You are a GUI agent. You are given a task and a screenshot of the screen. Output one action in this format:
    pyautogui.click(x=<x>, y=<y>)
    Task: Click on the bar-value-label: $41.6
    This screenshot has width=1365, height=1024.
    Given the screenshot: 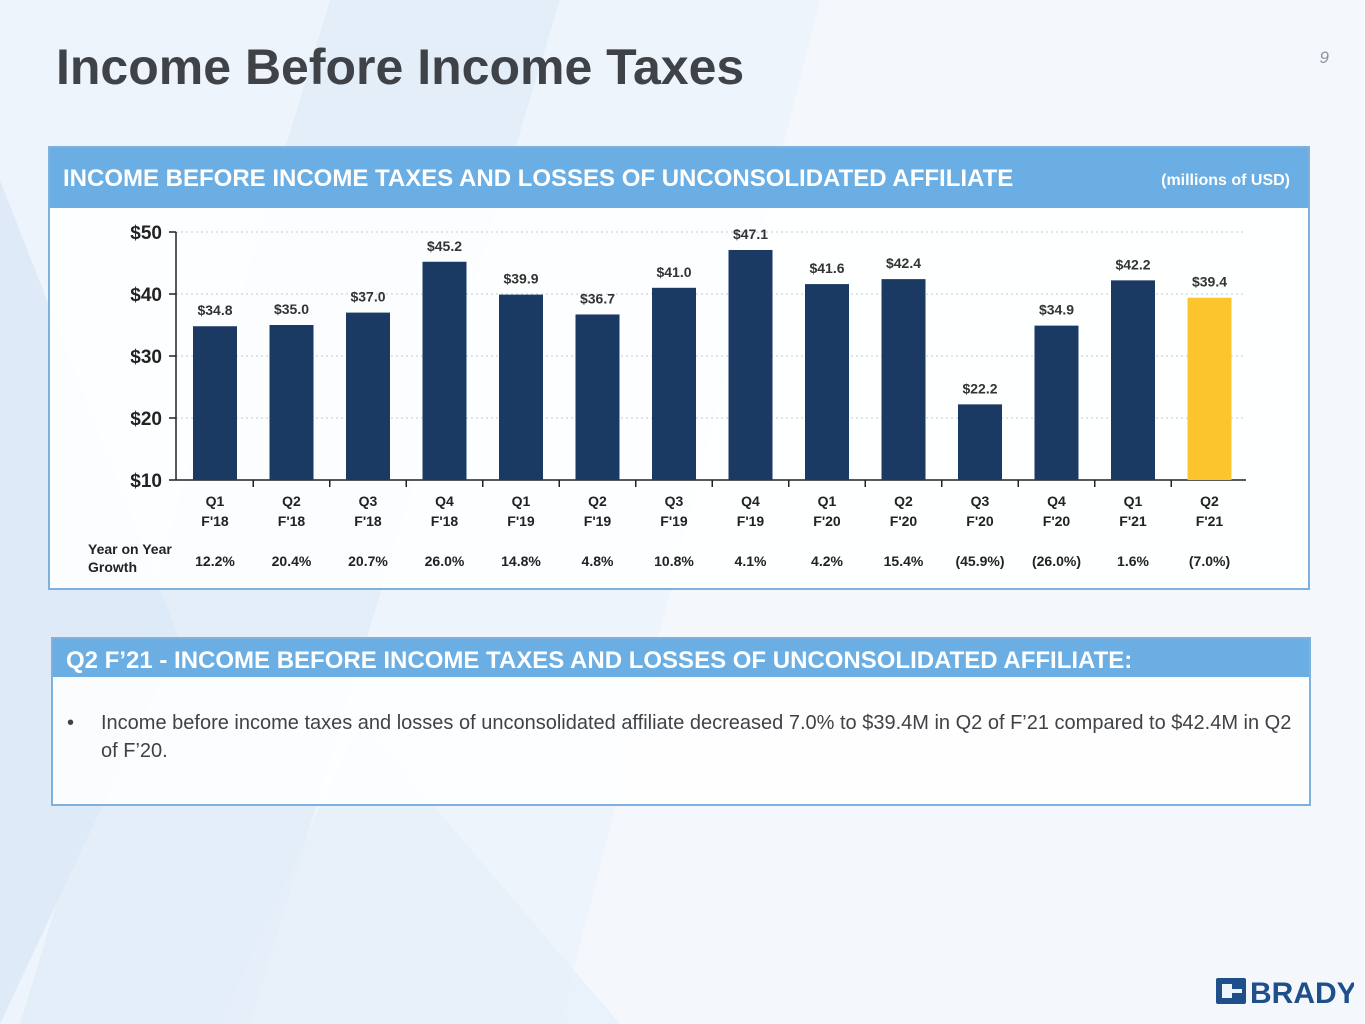 What is the action you would take?
    pyautogui.click(x=826, y=268)
    